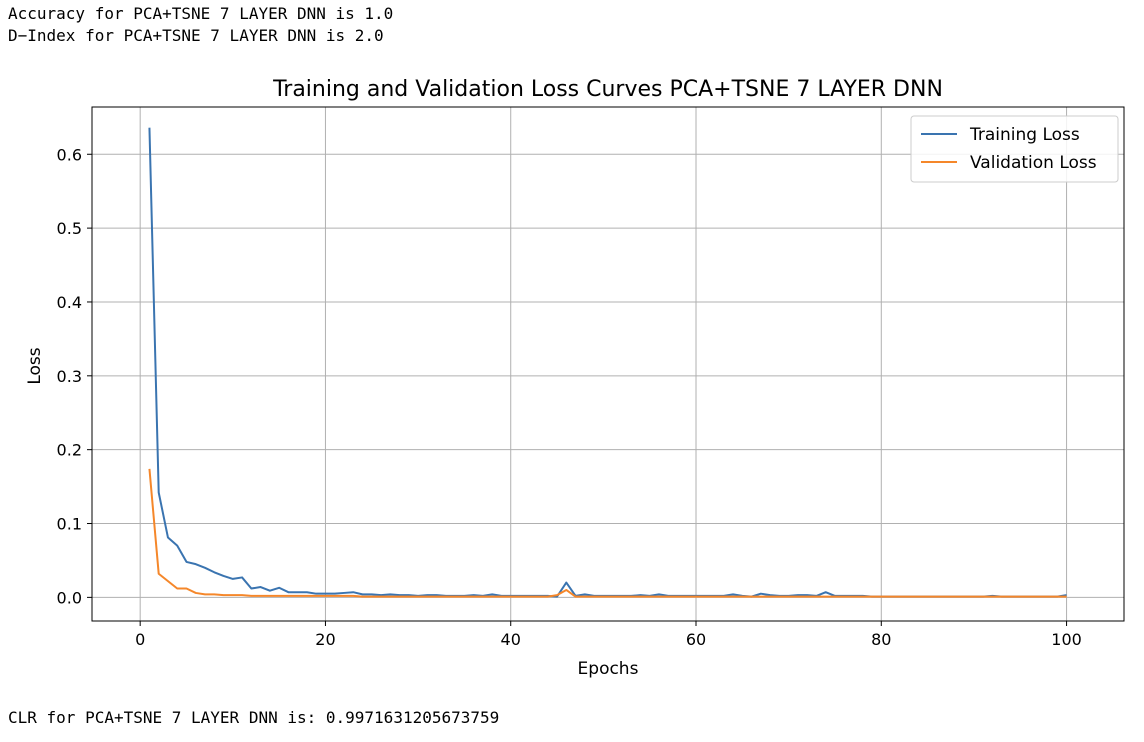 The width and height of the screenshot is (1144, 742). Describe the element at coordinates (608, 669) in the screenshot. I see `x-axis-label: Epochs` at that location.